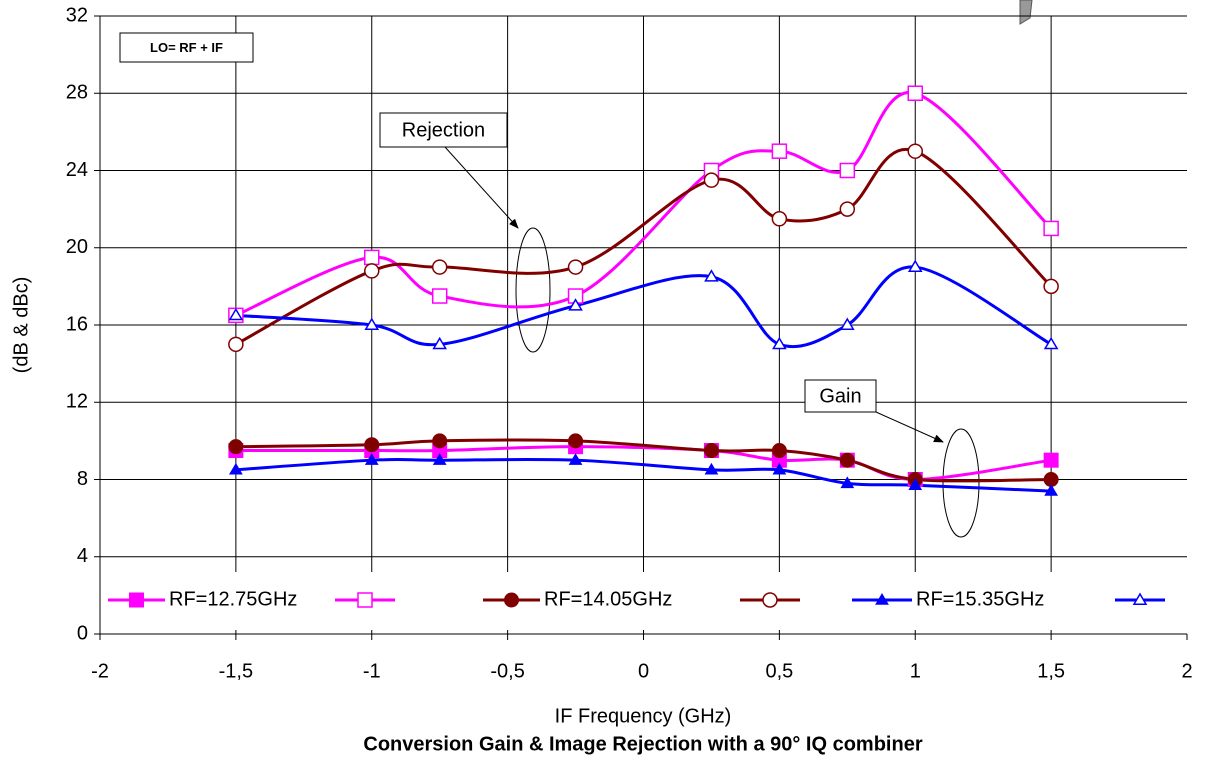 This screenshot has width=1205, height=767. I want to click on annotation: LO= RF + IF, so click(186, 47).